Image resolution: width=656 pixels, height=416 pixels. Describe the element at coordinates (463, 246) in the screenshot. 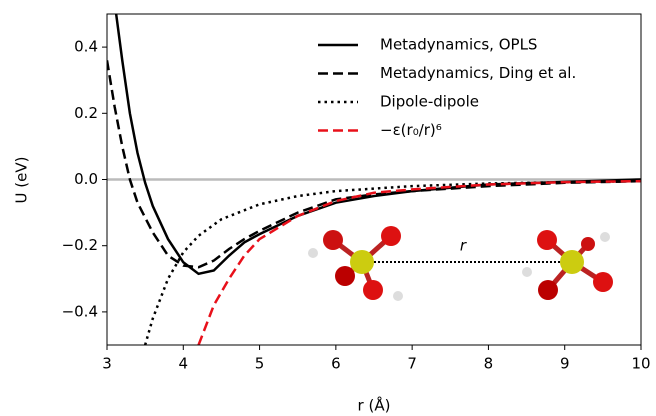

I see `annotation: r` at that location.